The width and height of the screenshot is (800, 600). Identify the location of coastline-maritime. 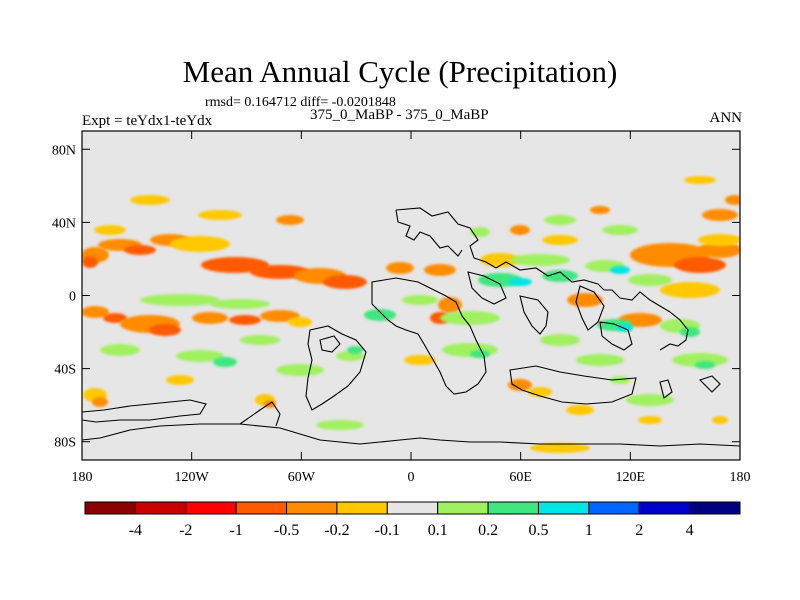
(616, 336).